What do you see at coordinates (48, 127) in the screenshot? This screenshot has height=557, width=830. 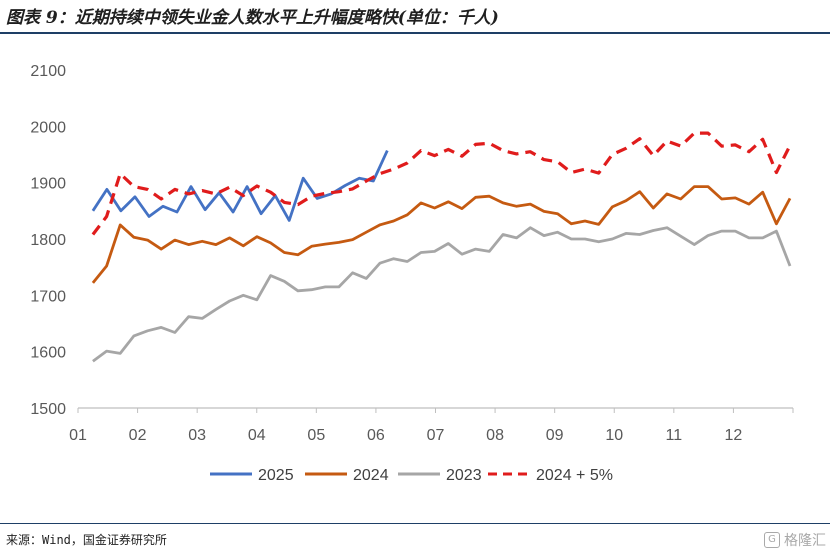 I see `y-tick-label: 2000` at bounding box center [48, 127].